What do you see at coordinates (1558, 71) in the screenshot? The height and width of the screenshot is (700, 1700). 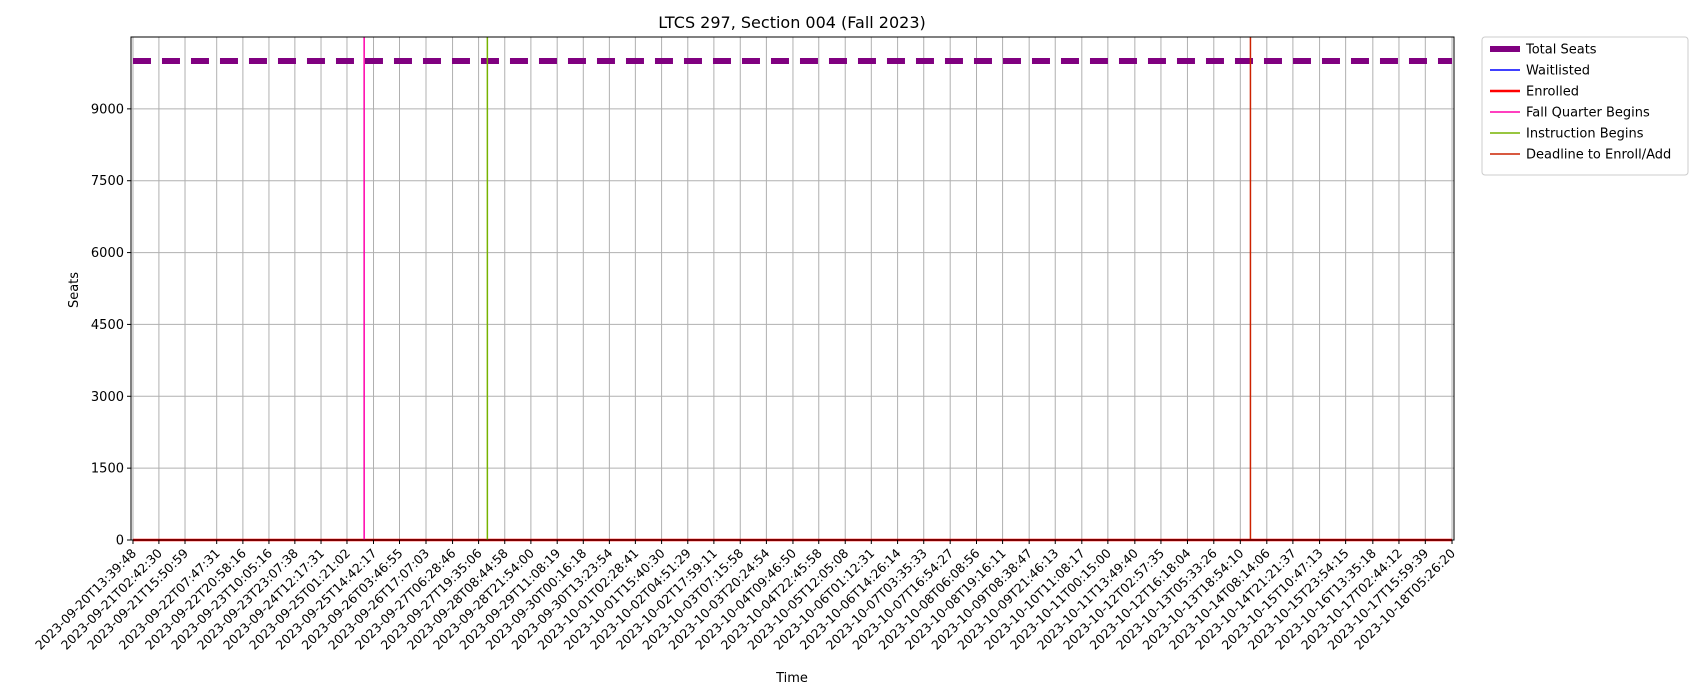 I see `legend-label: Waitlisted` at bounding box center [1558, 71].